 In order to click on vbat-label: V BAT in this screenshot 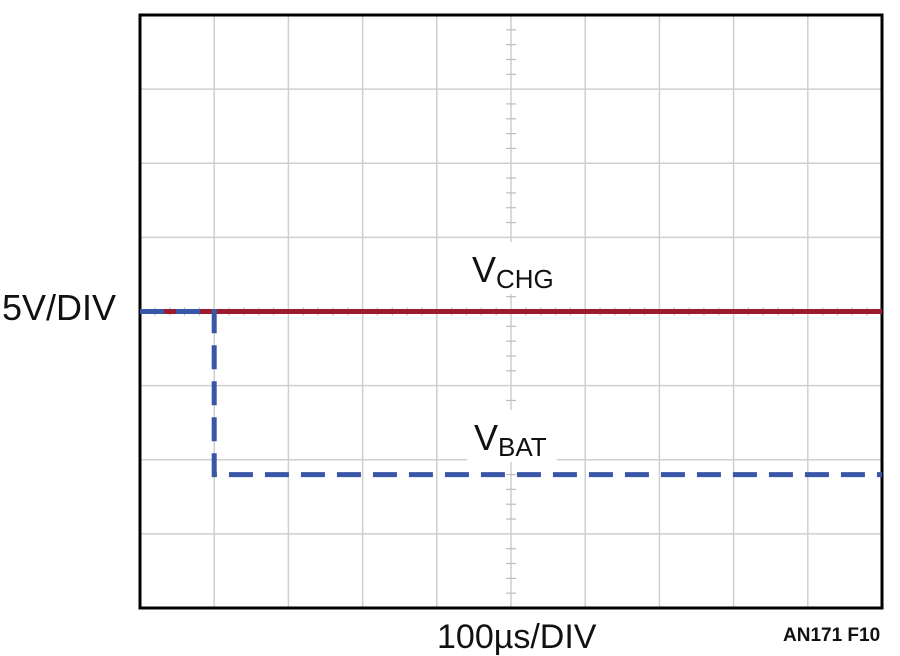, I will do `click(512, 436)`.